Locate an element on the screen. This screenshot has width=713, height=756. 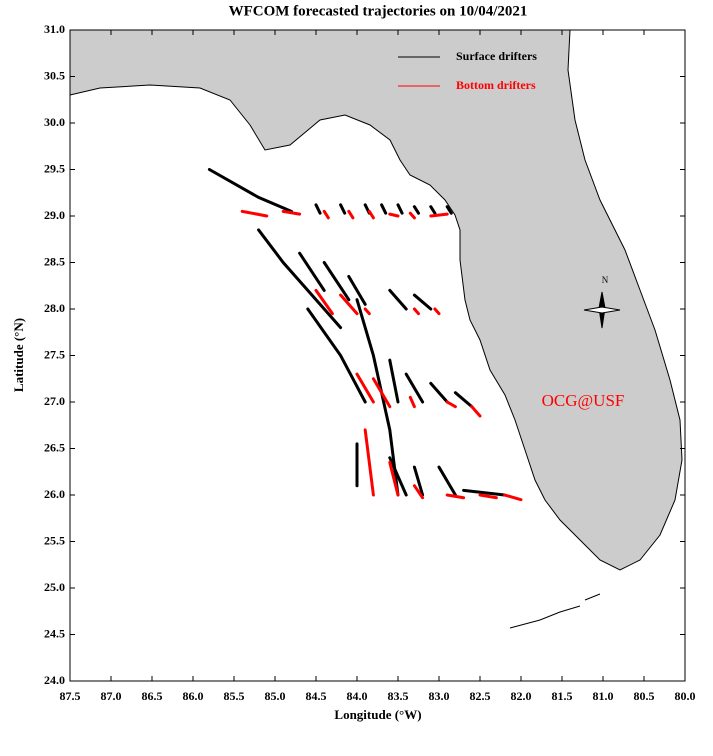
x-tick-label: 81.0 is located at coordinates (603, 696).